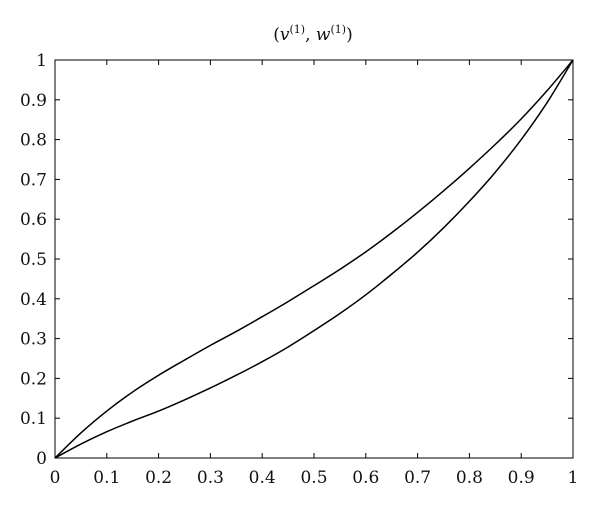 The width and height of the screenshot is (600, 521). I want to click on title-v-superscript: (1), so click(298, 29).